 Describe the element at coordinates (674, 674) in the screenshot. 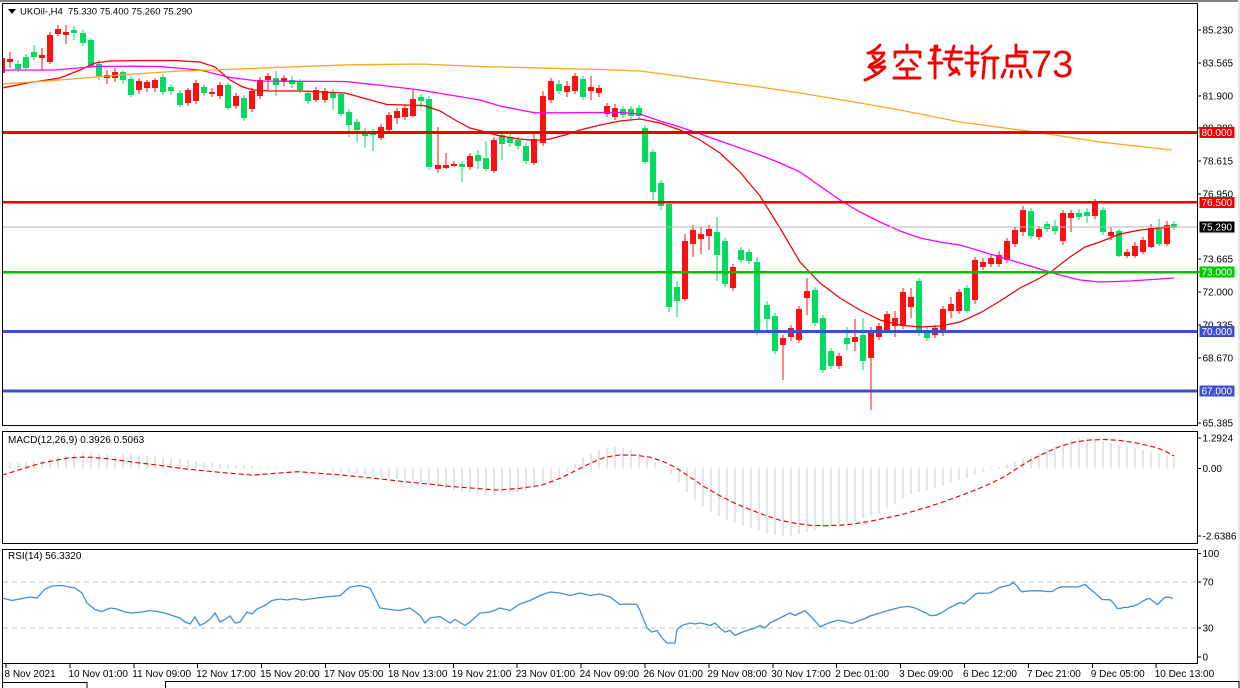

I see `svg-text: 26 Nov 01:00` at that location.